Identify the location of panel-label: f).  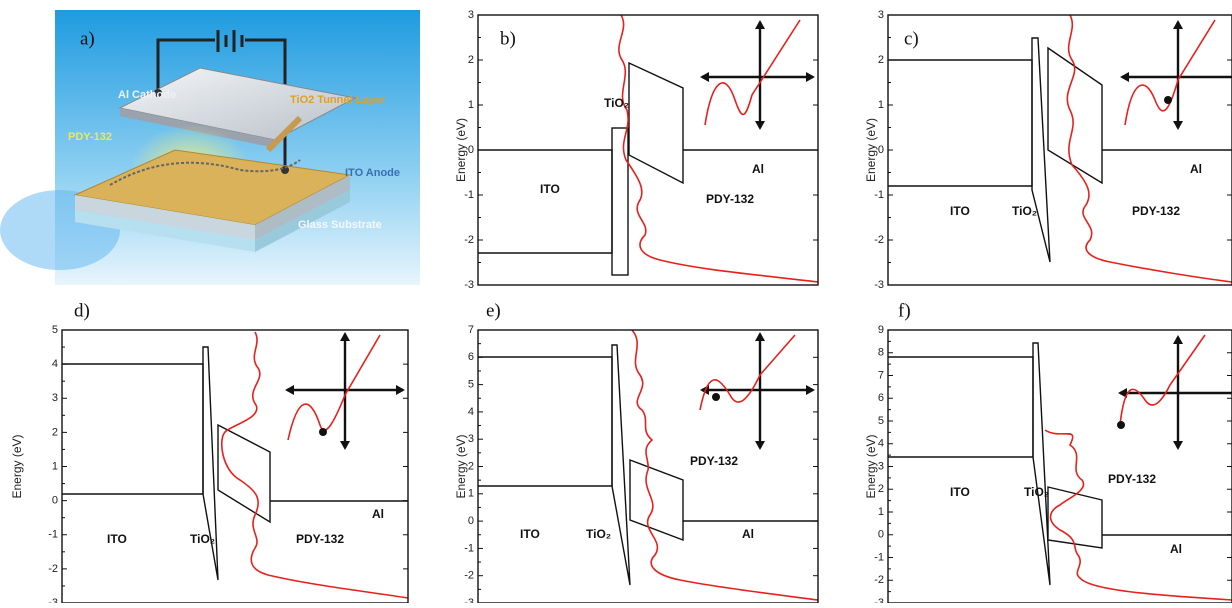
(904, 310).